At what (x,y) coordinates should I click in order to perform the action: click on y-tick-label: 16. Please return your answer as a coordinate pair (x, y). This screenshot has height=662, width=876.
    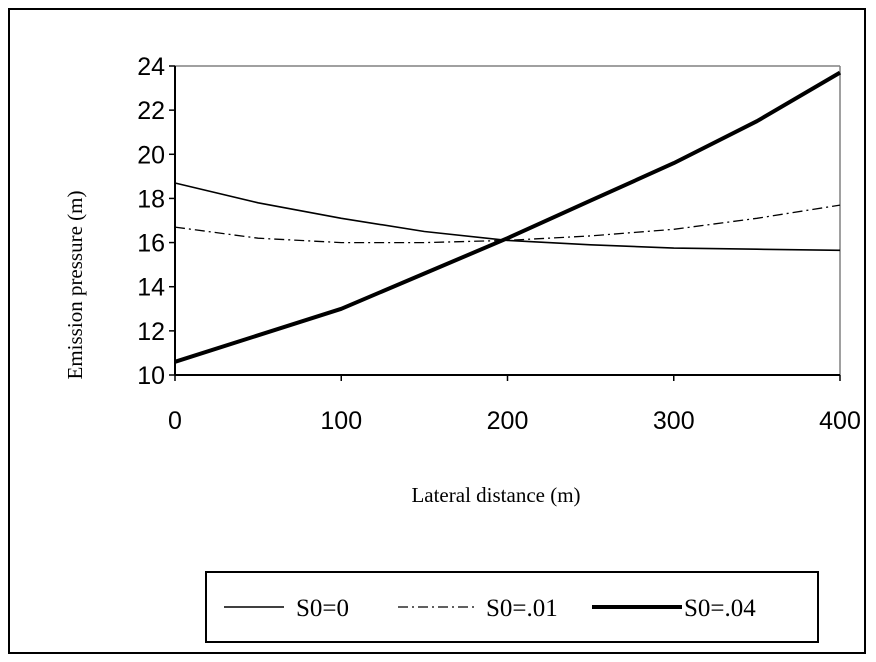
    Looking at the image, I should click on (151, 244).